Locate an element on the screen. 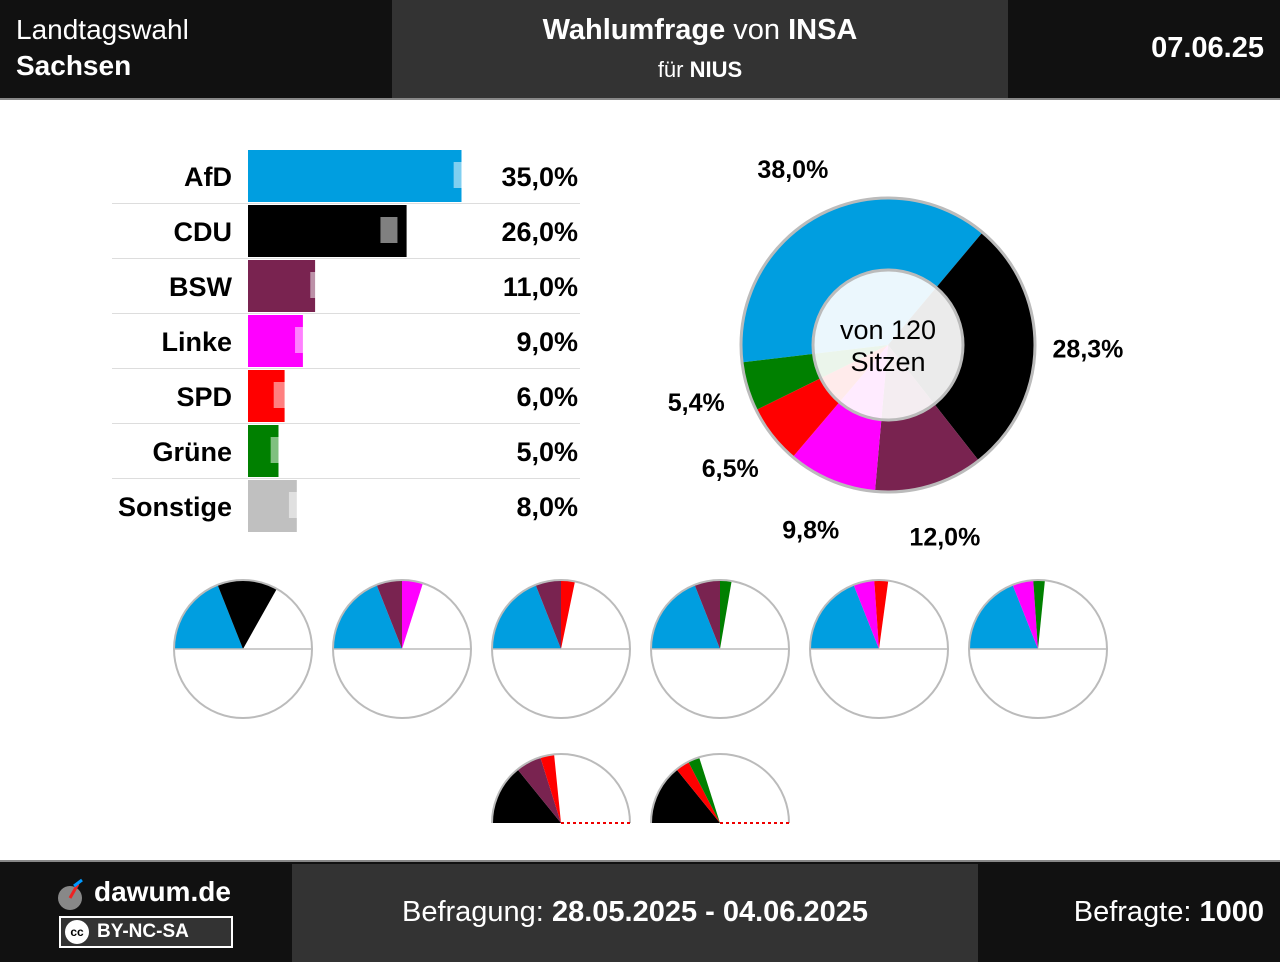 Image resolution: width=1280 pixels, height=962 pixels. donut-outline is located at coordinates (888, 345).